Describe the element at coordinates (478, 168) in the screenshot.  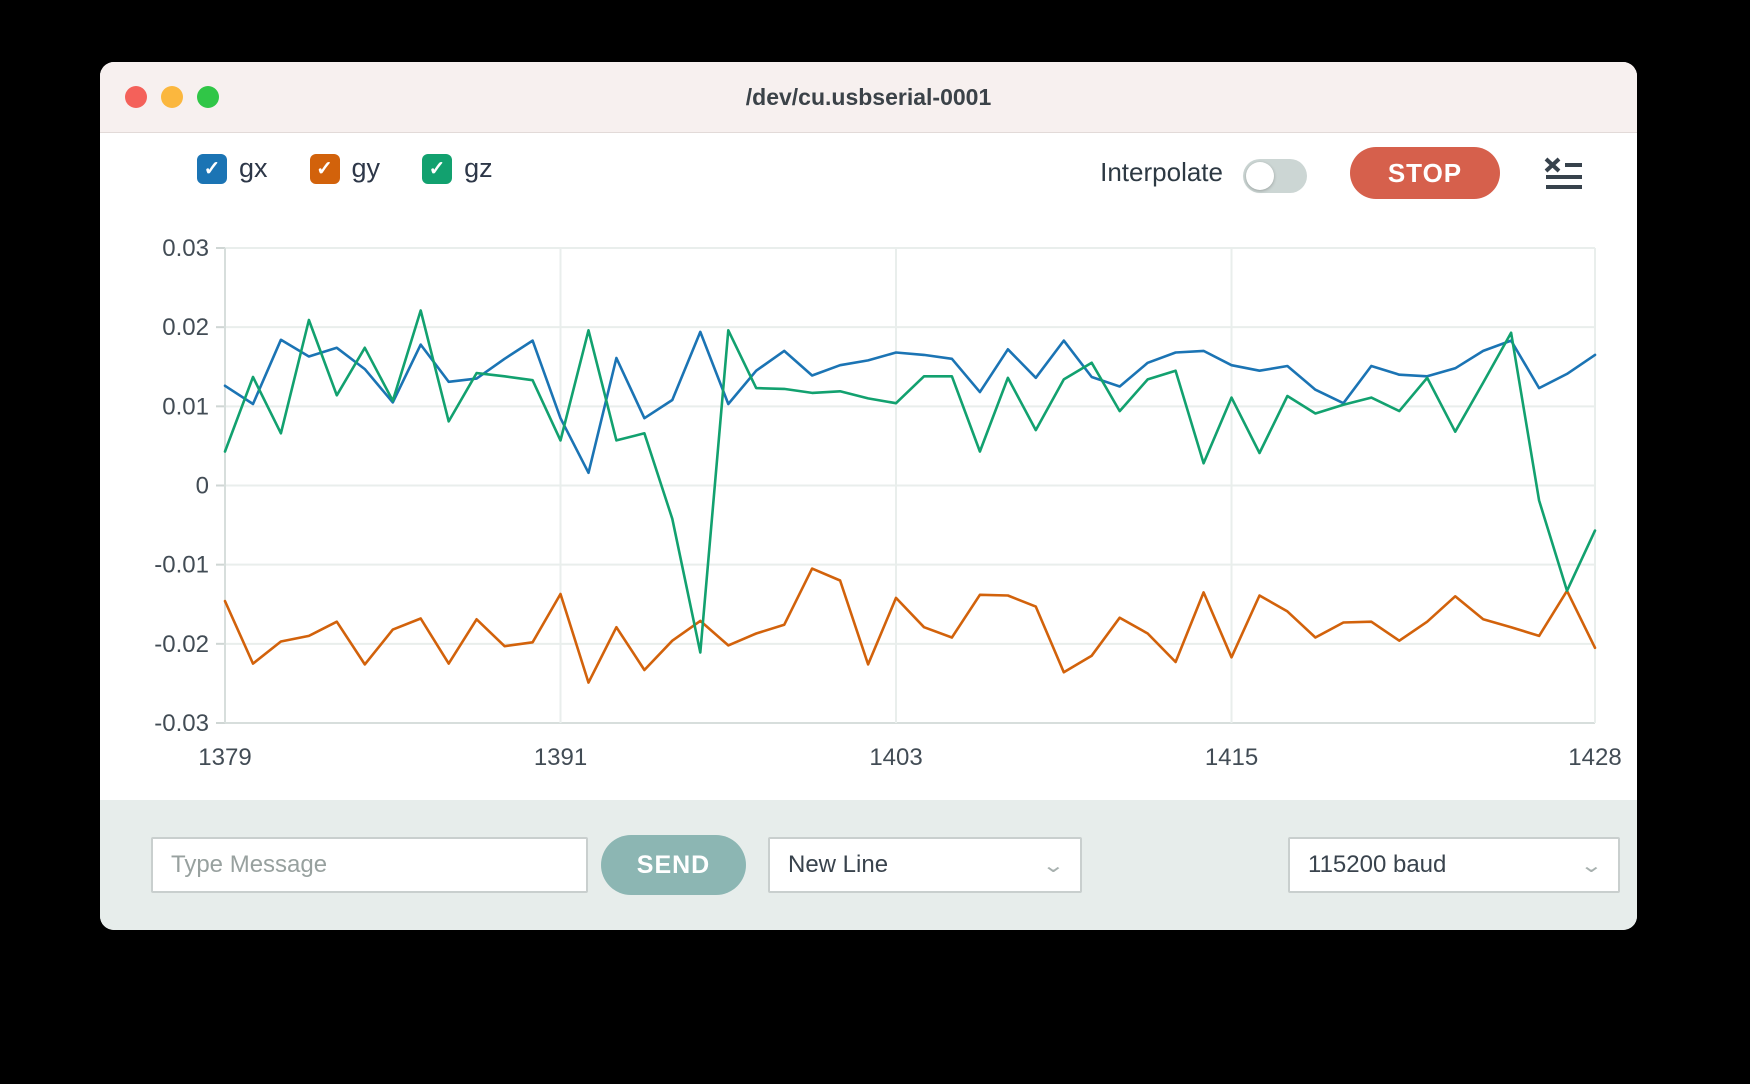
I see `gz-label: gz` at that location.